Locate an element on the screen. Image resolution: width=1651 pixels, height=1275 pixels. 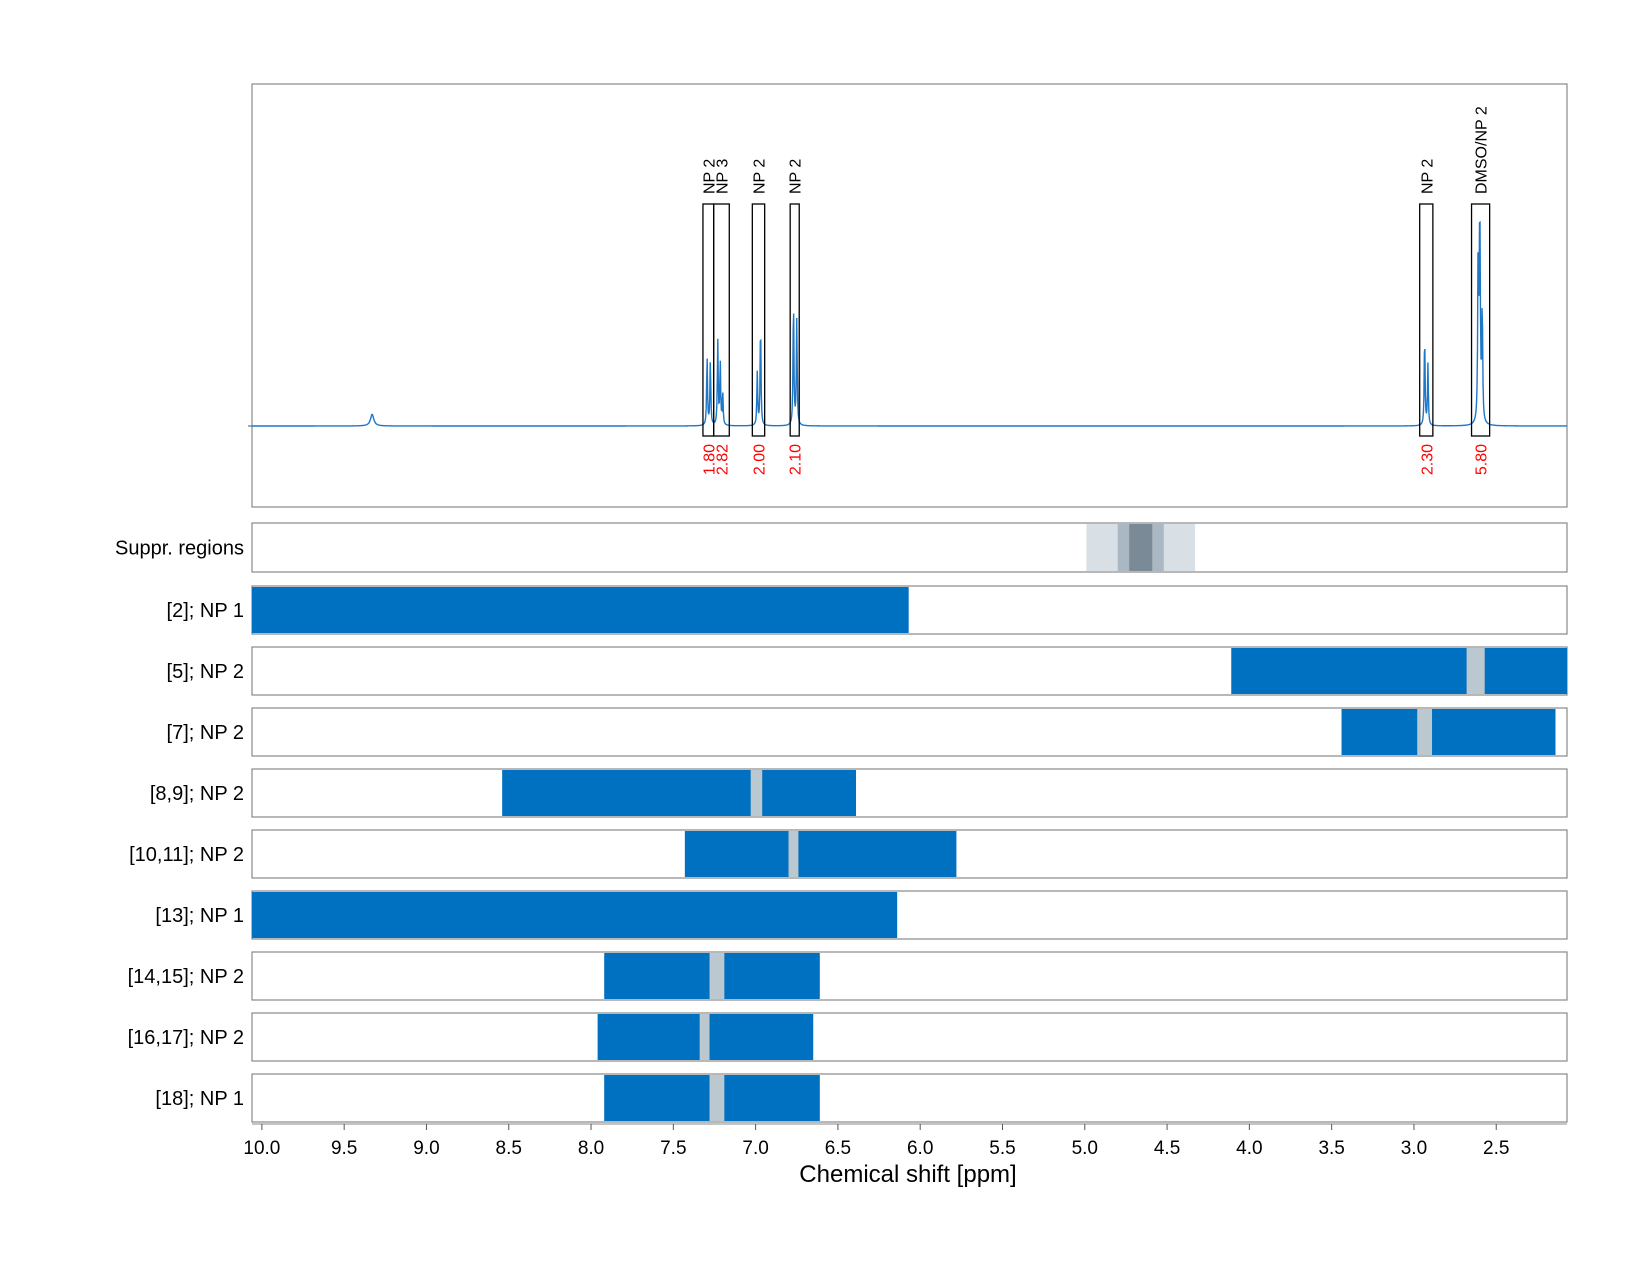
range-row-label: [10,11]; NP 2 is located at coordinates (186, 855).